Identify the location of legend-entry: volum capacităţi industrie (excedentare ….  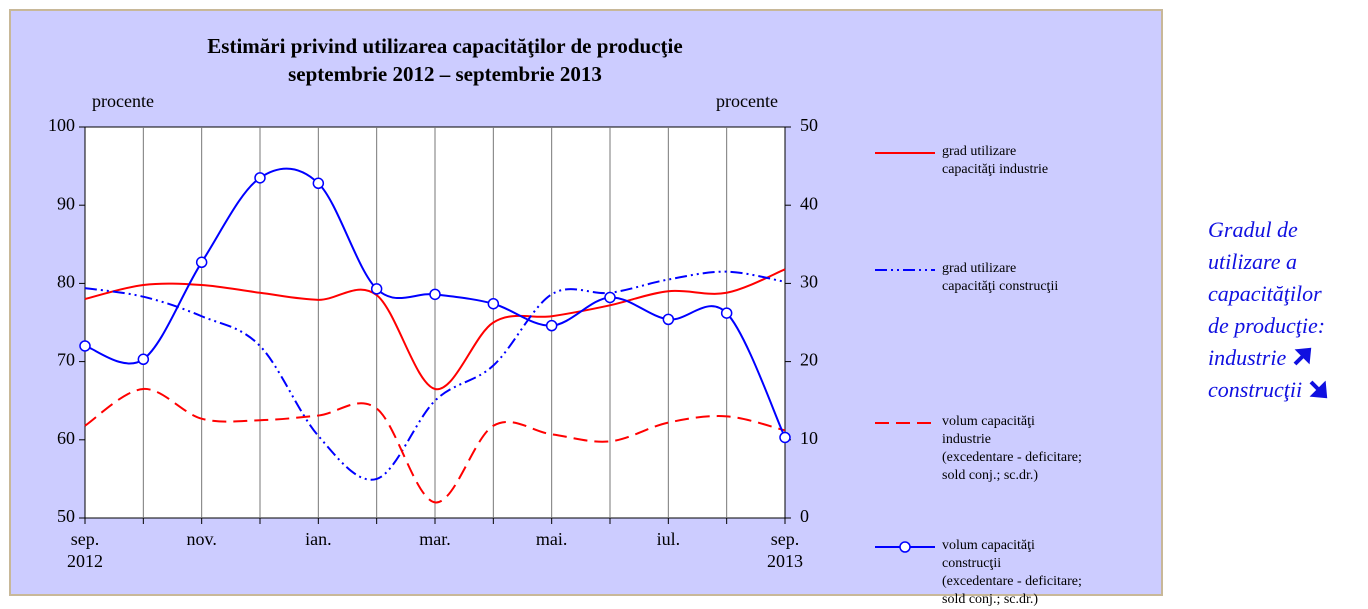
(1012, 448).